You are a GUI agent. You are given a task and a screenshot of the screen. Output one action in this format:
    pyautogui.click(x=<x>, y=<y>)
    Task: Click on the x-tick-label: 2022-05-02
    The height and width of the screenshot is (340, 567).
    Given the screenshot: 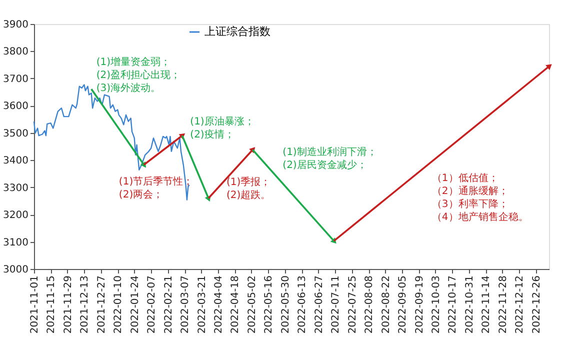 What is the action you would take?
    pyautogui.click(x=252, y=305)
    